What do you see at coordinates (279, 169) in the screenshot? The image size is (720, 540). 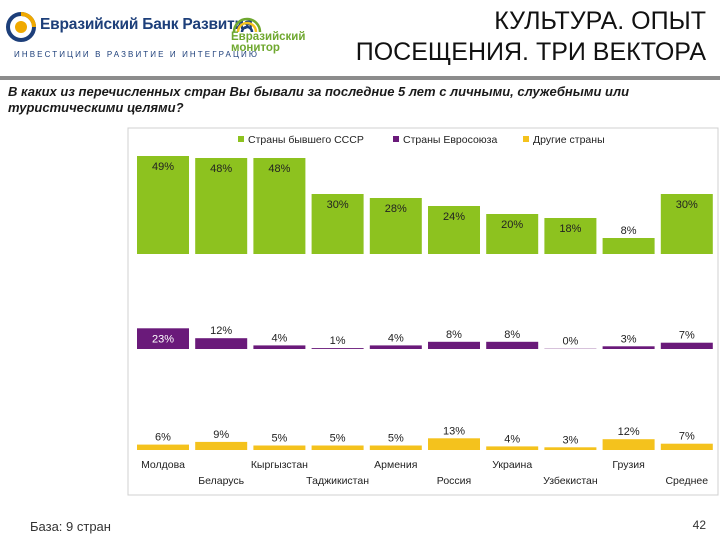 I see `value-label-0-2: 48%` at bounding box center [279, 169].